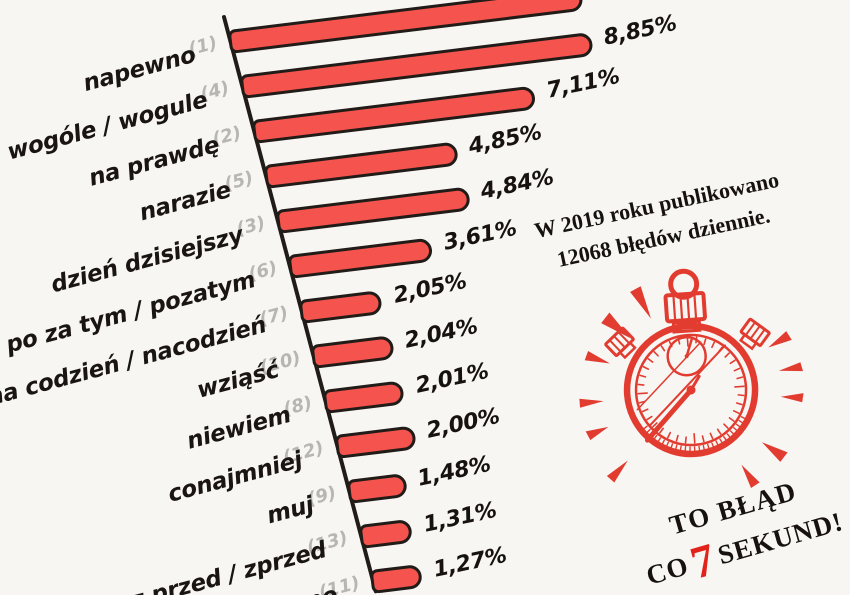 The height and width of the screenshot is (595, 850). I want to click on category-label: muj, so click(290, 510).